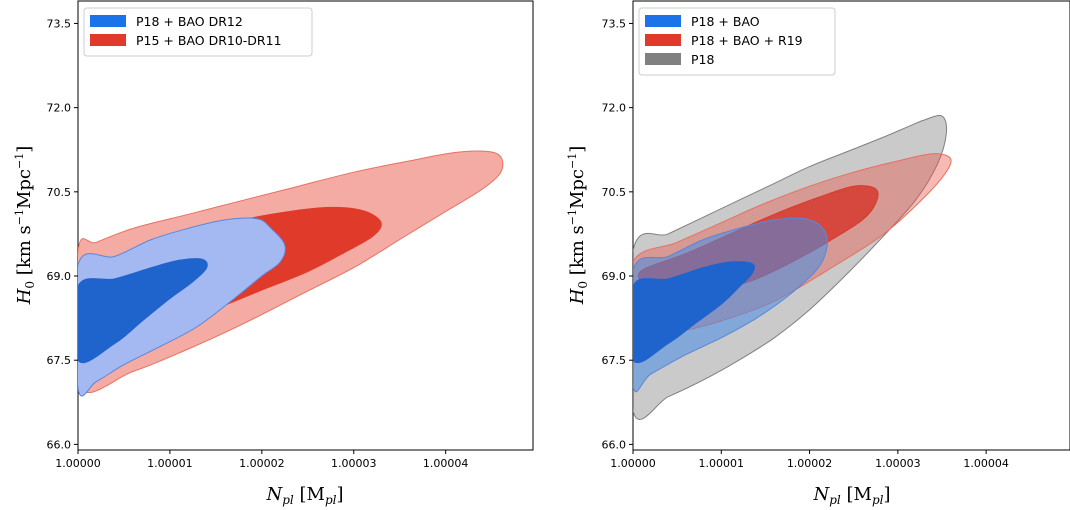  Describe the element at coordinates (694, 312) in the screenshot. I see `contour-p18-bao-1sigma` at that location.